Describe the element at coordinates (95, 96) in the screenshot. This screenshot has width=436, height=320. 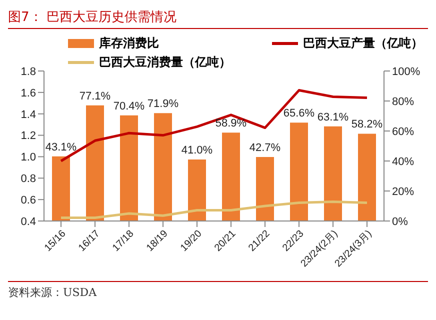
I see `data-label: 77.1%` at that location.